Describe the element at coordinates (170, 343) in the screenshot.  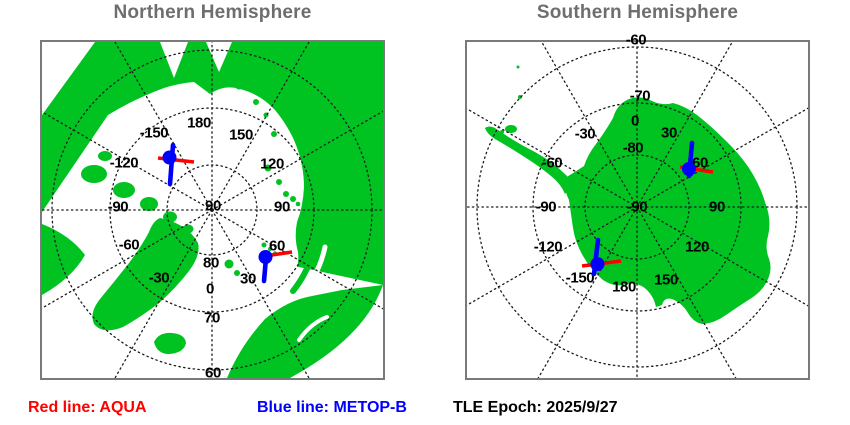
I see `land-iceland` at that location.